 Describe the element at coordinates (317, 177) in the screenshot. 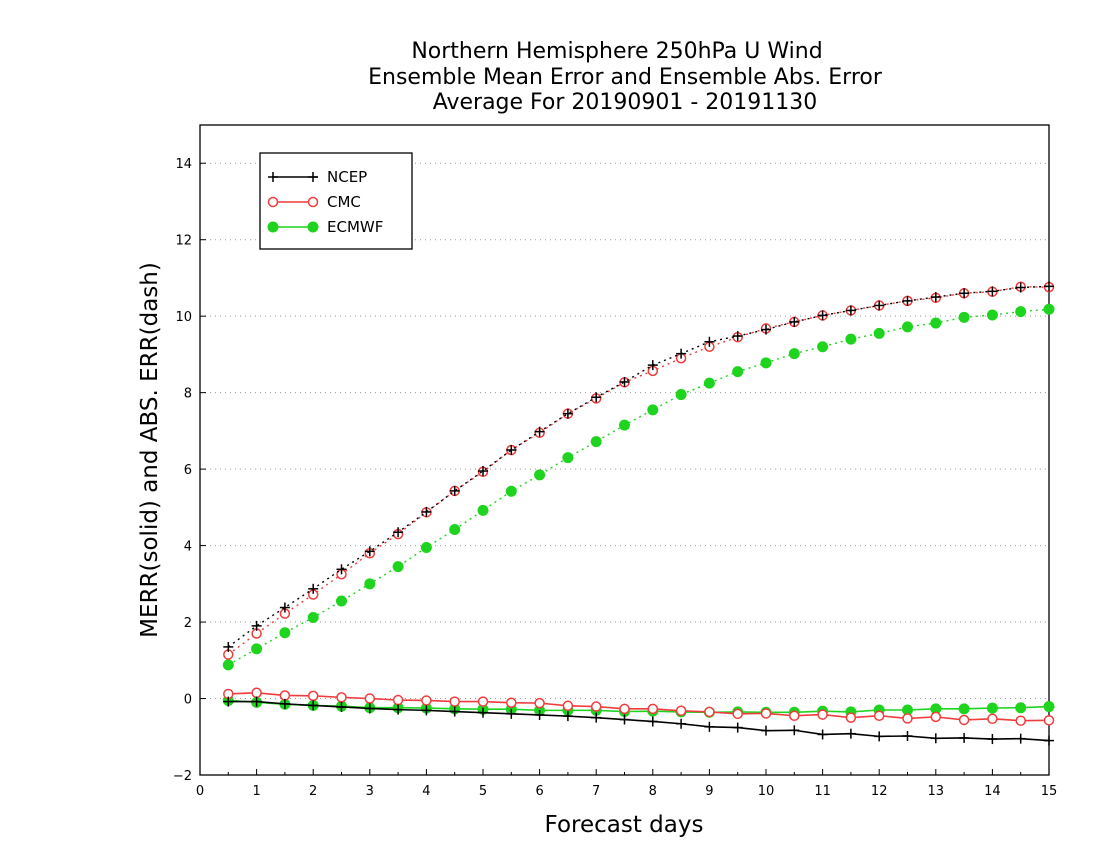

I see `legend-item-ncep: NCEP` at that location.